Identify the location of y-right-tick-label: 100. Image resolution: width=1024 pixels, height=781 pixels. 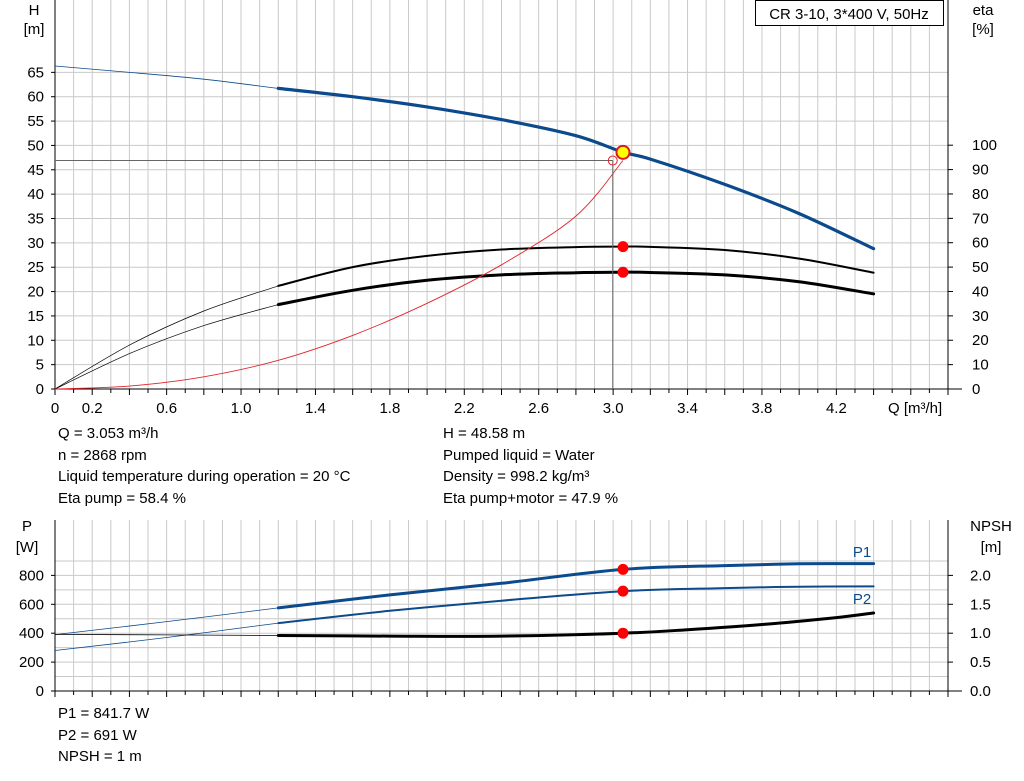
(984, 145).